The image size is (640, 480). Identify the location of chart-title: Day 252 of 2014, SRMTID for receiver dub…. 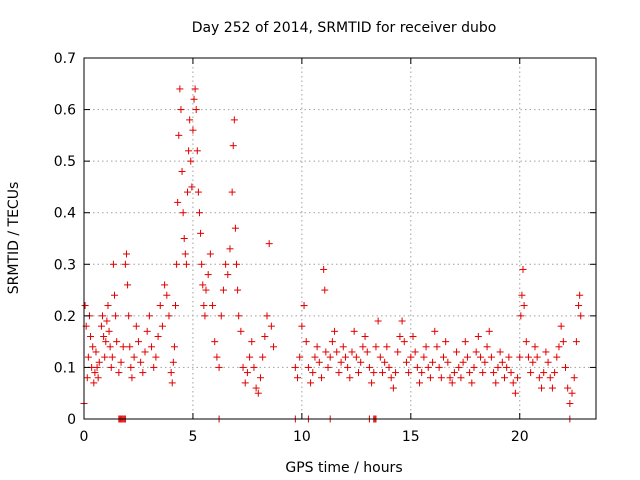
(344, 28).